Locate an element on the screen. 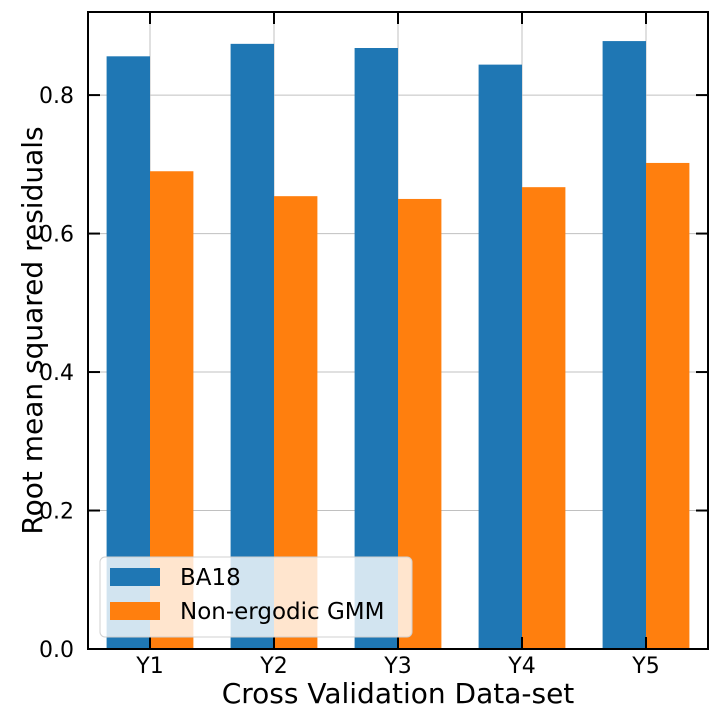  y-axis-label: Root mean squared residuals is located at coordinates (32, 330).